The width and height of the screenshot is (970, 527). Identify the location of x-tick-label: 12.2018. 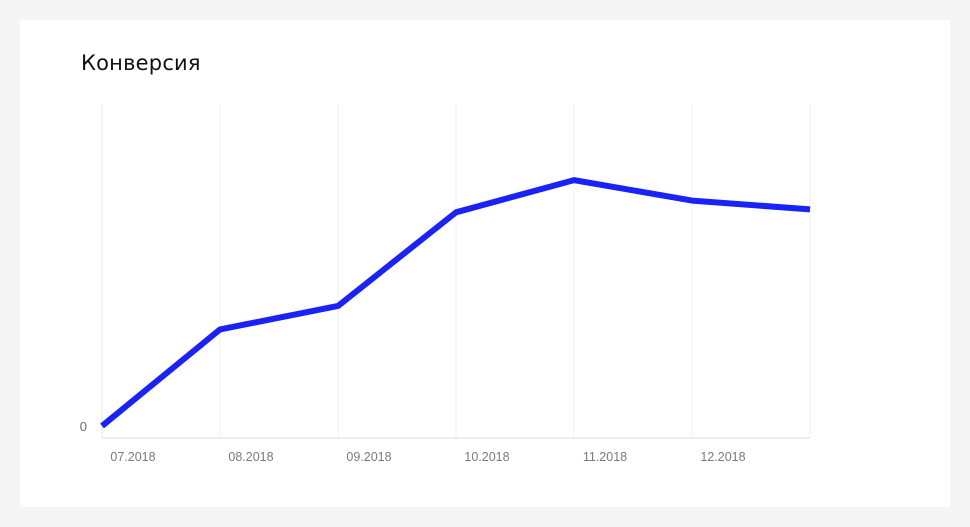
(722, 457).